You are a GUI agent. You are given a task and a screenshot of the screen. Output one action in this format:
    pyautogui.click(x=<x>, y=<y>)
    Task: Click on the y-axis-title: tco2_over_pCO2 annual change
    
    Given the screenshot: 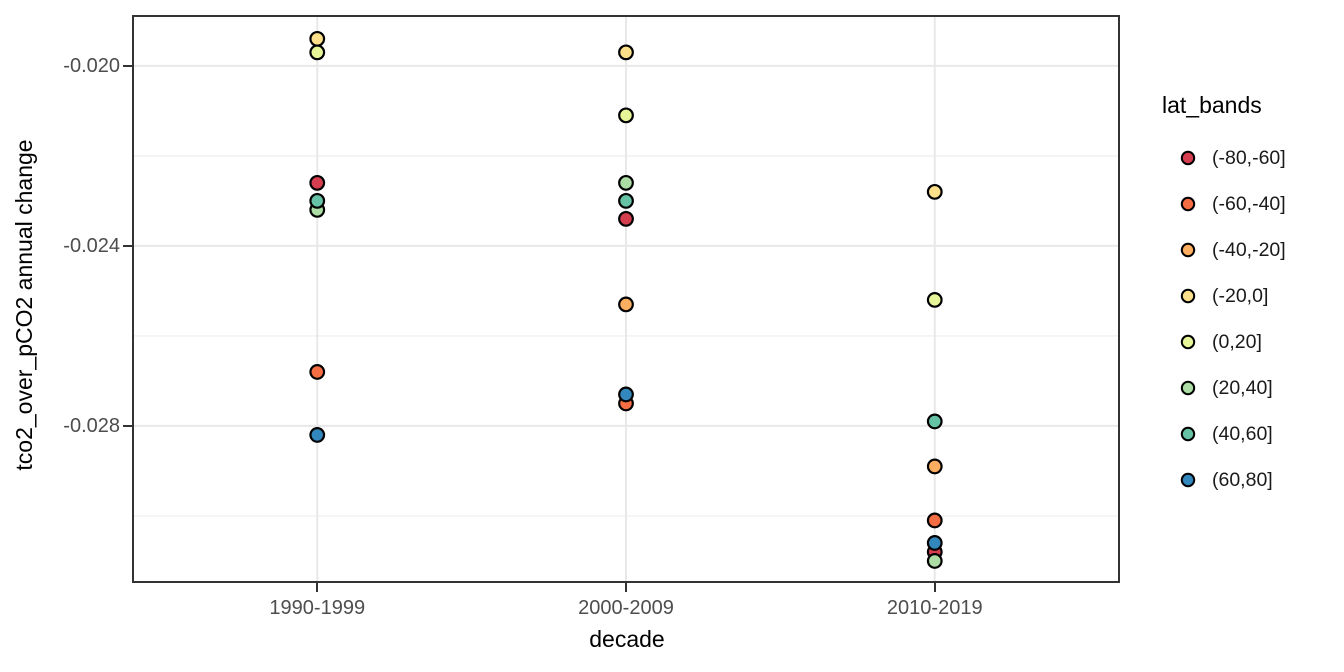 What is the action you would take?
    pyautogui.click(x=24, y=304)
    